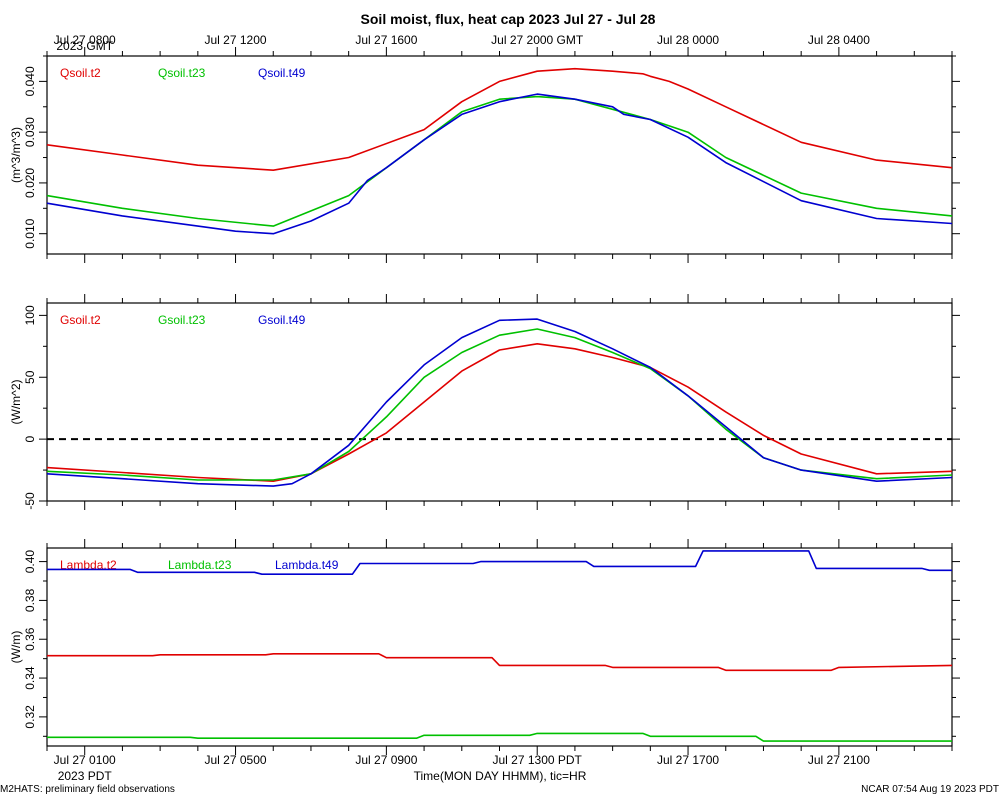 The image size is (1000, 800). I want to click on y-tick-label: 0.40, so click(30, 562).